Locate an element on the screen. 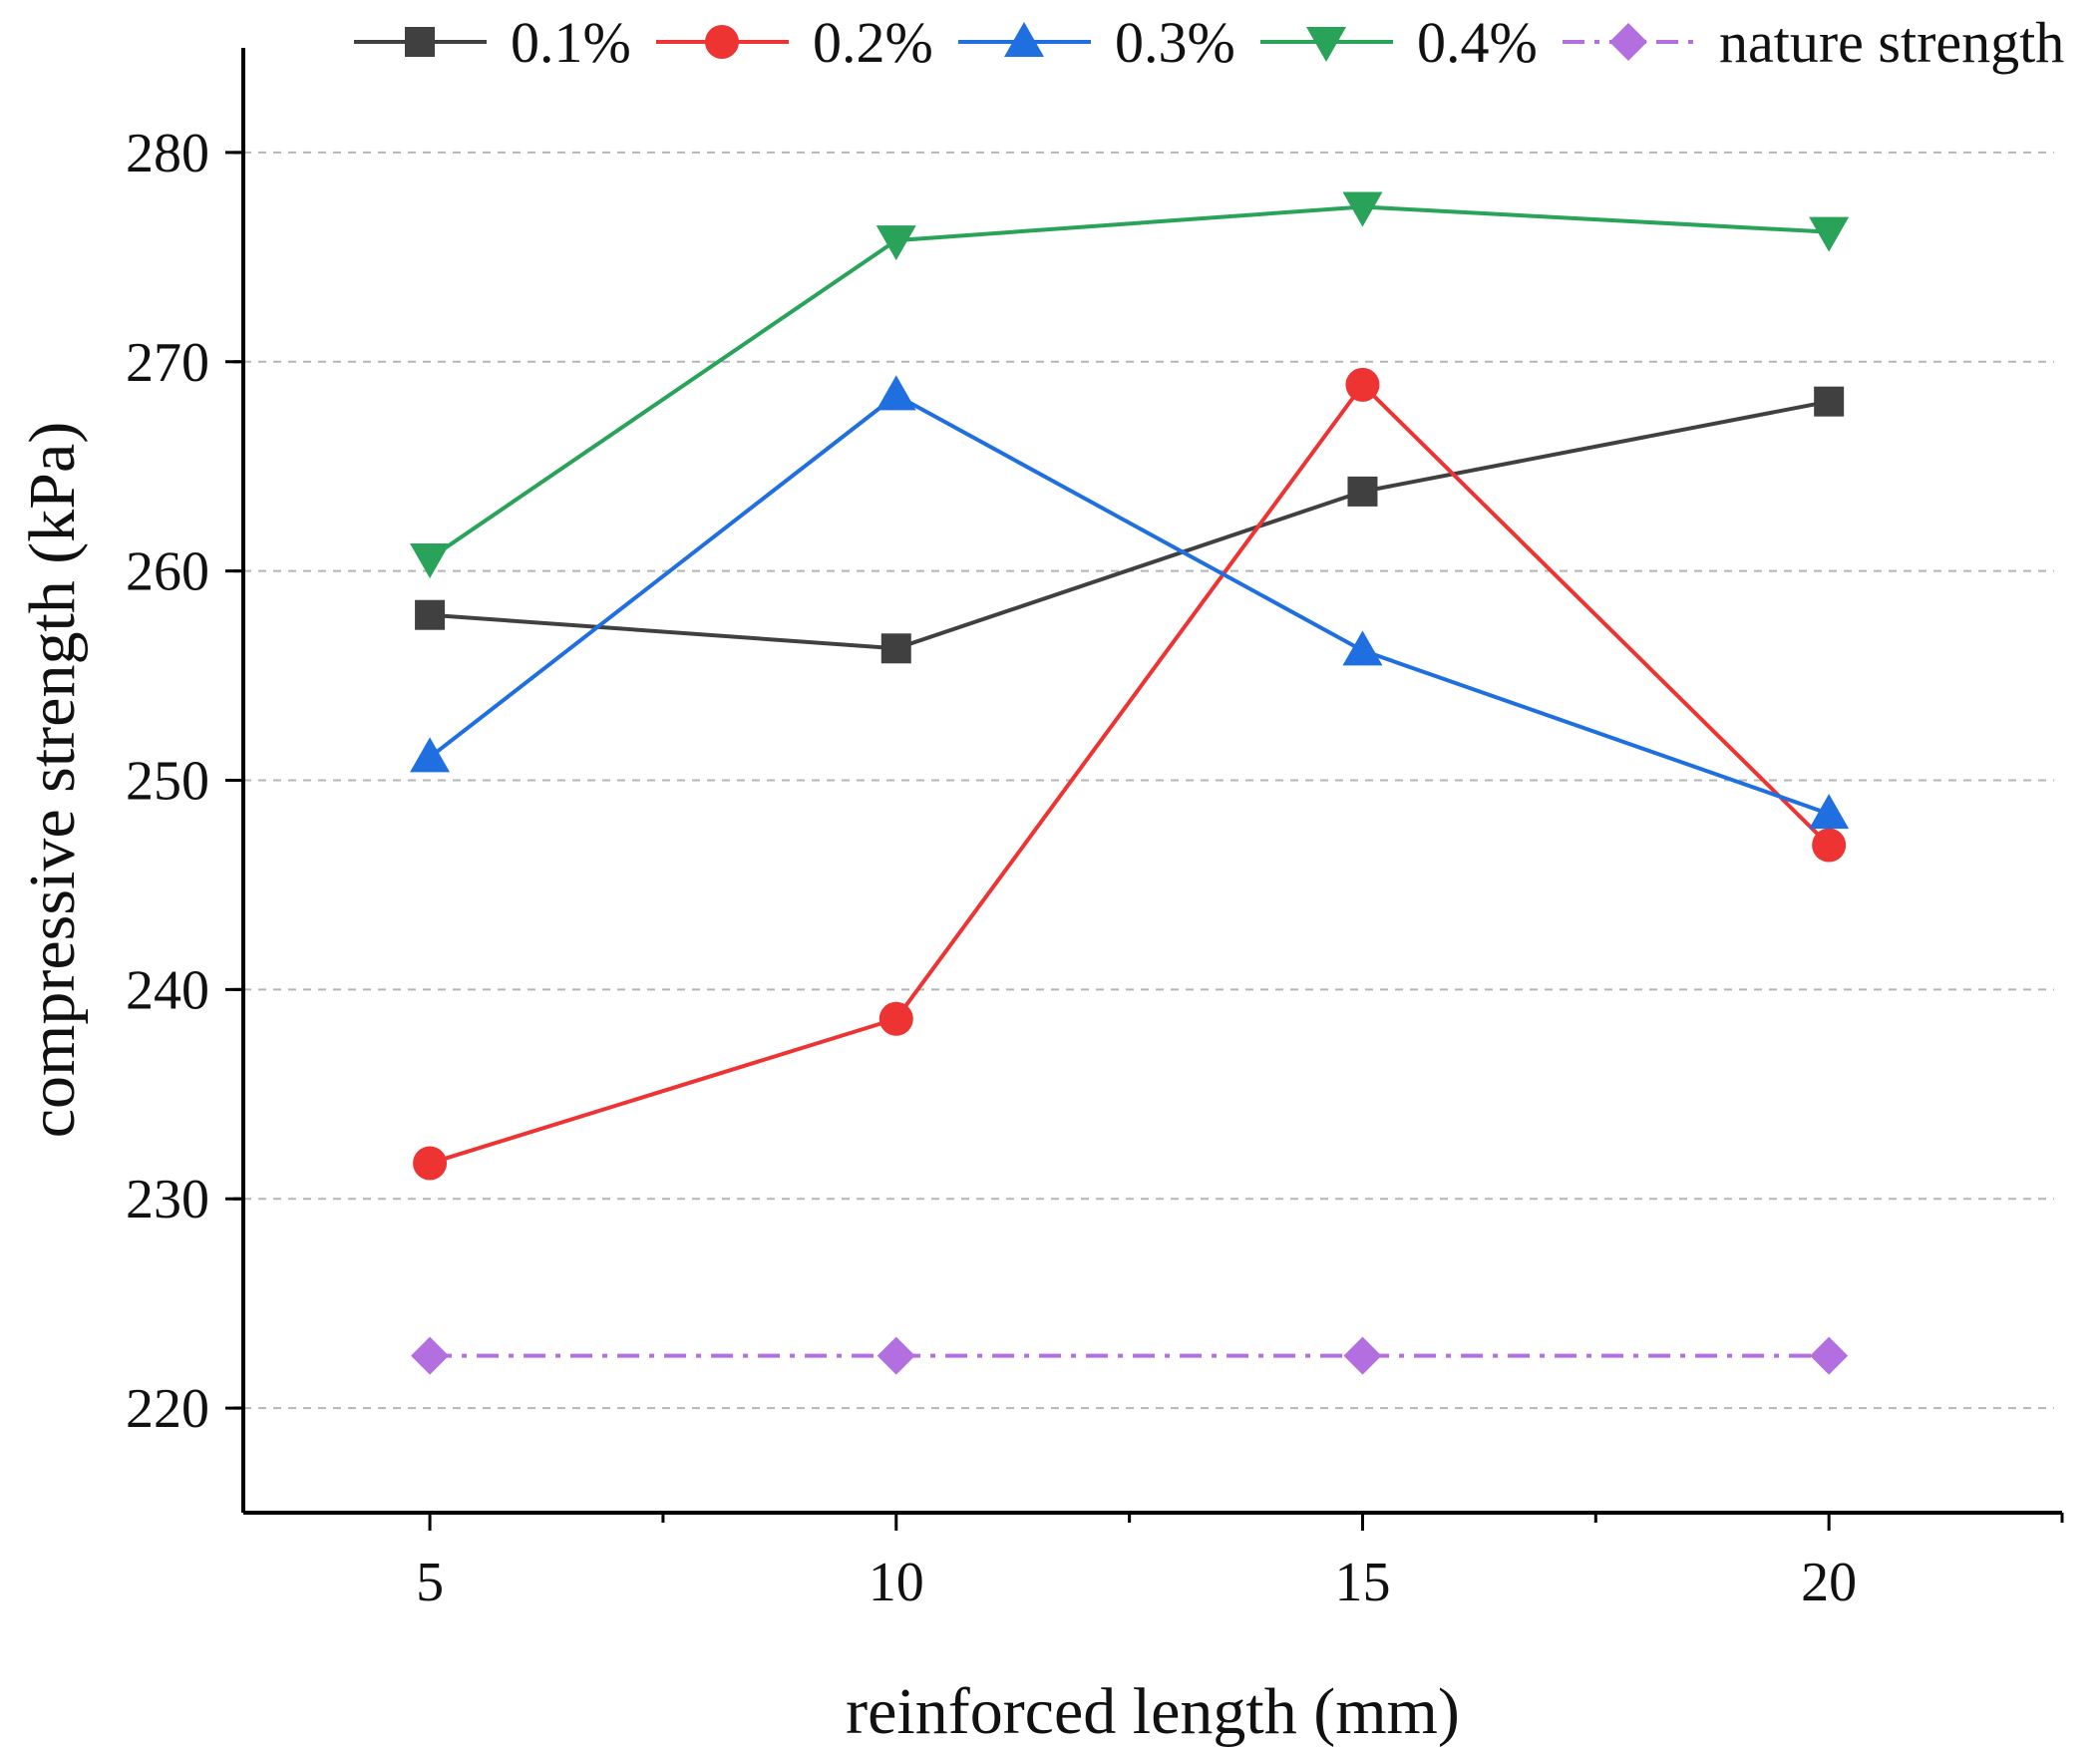 The image size is (2100, 1752). legend-marker-0-3pct is located at coordinates (1024, 39).